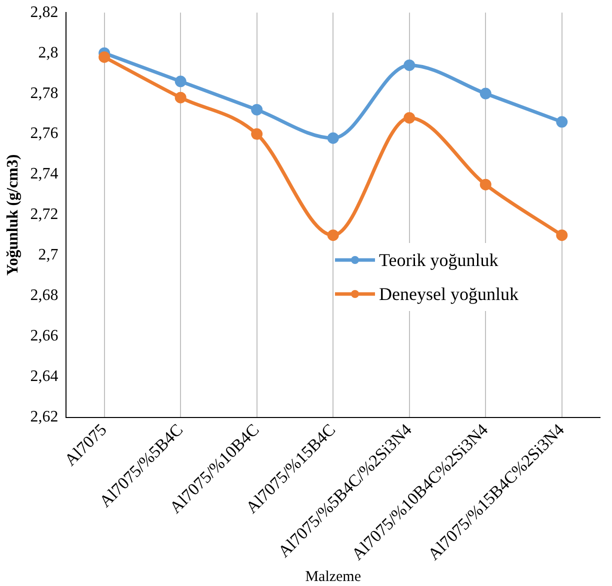  Describe the element at coordinates (44, 133) in the screenshot. I see `y-tick-label: 2,76` at that location.